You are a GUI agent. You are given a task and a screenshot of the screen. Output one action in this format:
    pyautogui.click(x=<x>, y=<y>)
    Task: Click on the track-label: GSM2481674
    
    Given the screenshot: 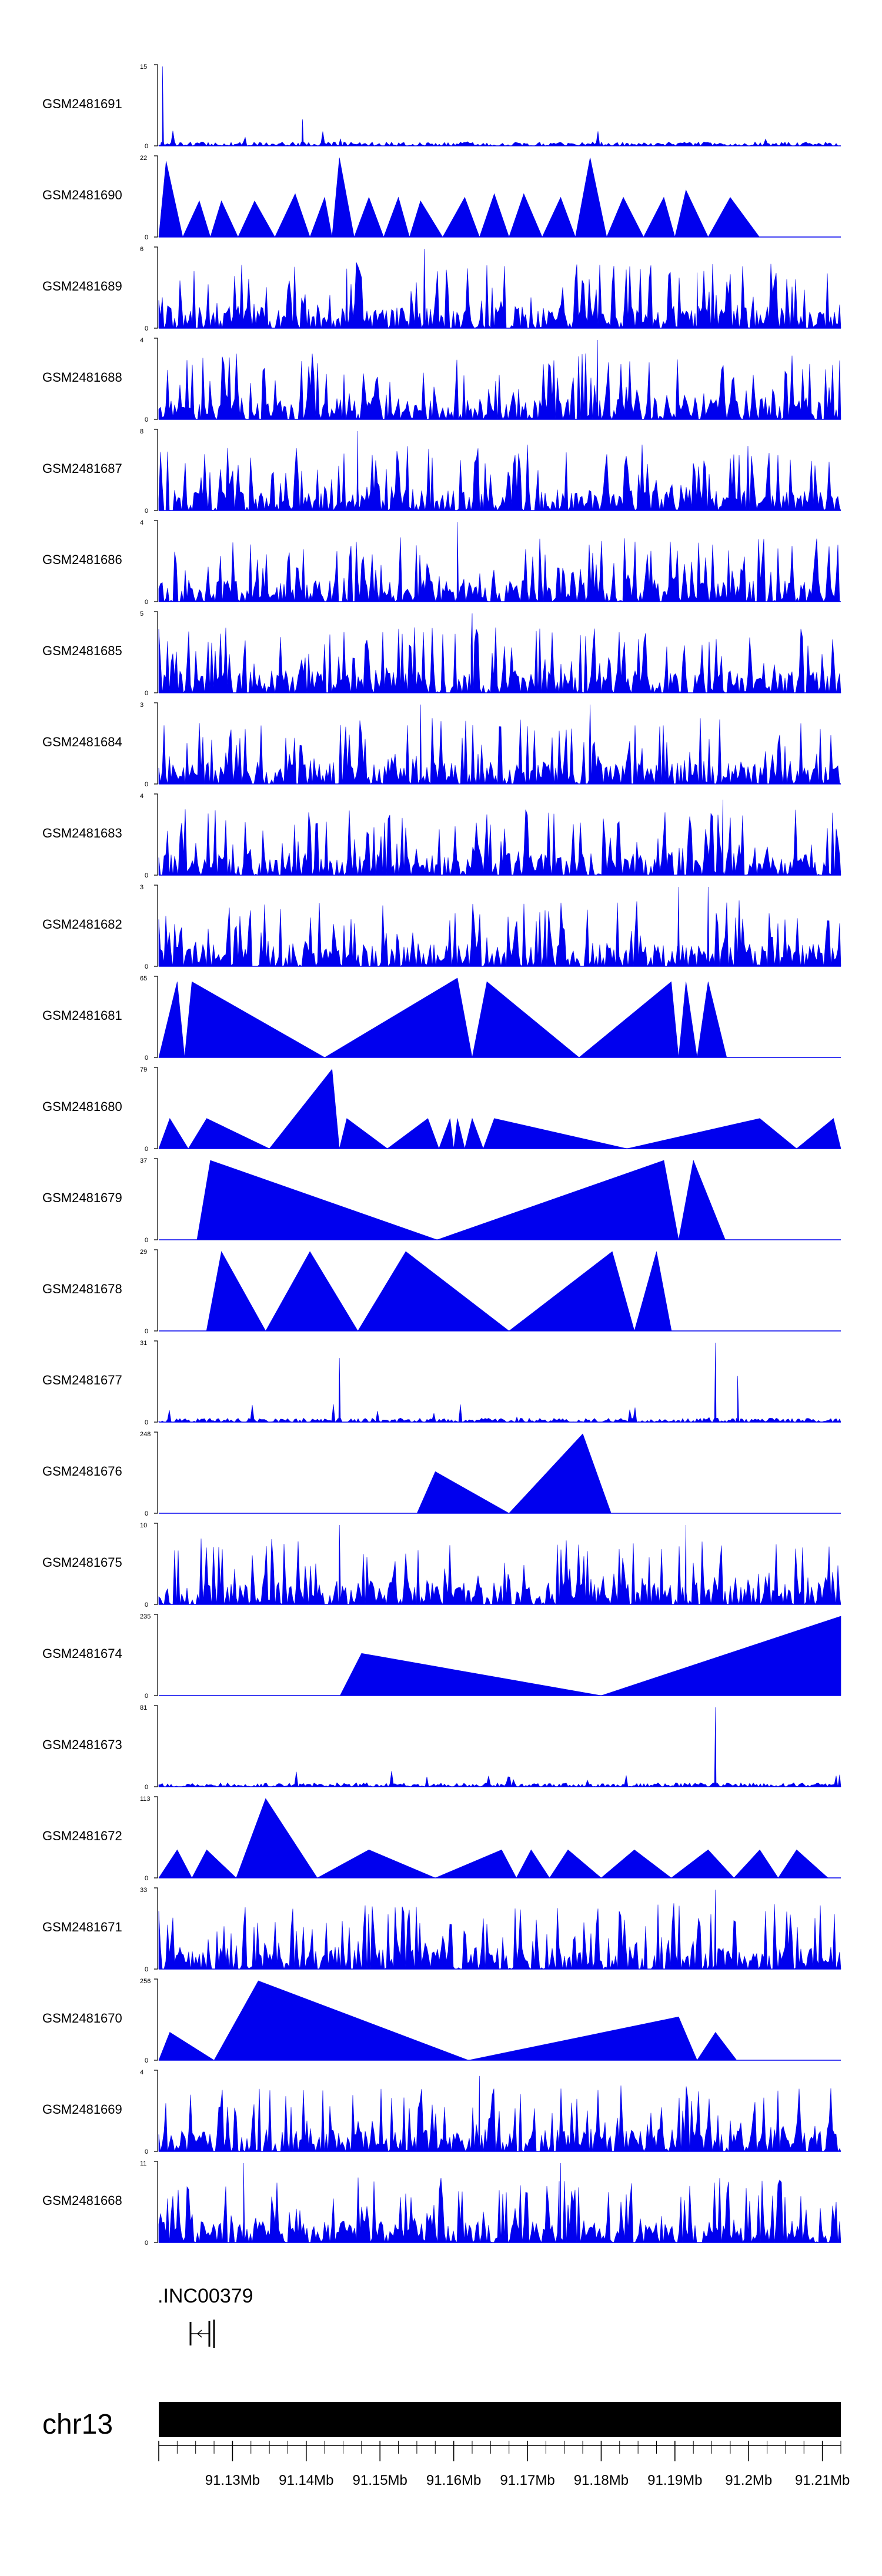 What is the action you would take?
    pyautogui.click(x=82, y=1653)
    